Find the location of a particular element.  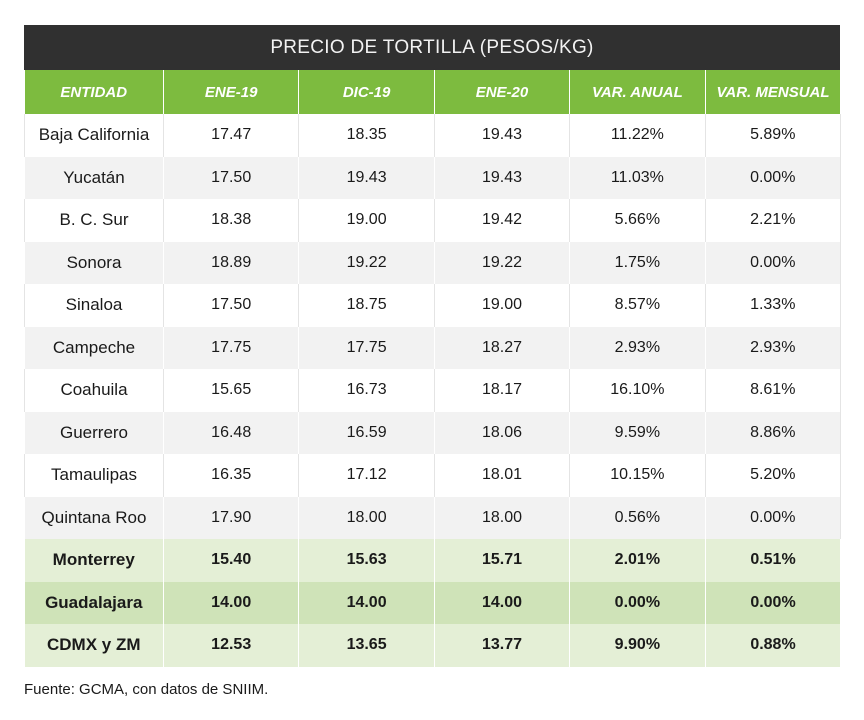

table-row: CDMX y ZM 12.53 13.65 13.77 9.90% 0.88% is located at coordinates (432, 645).